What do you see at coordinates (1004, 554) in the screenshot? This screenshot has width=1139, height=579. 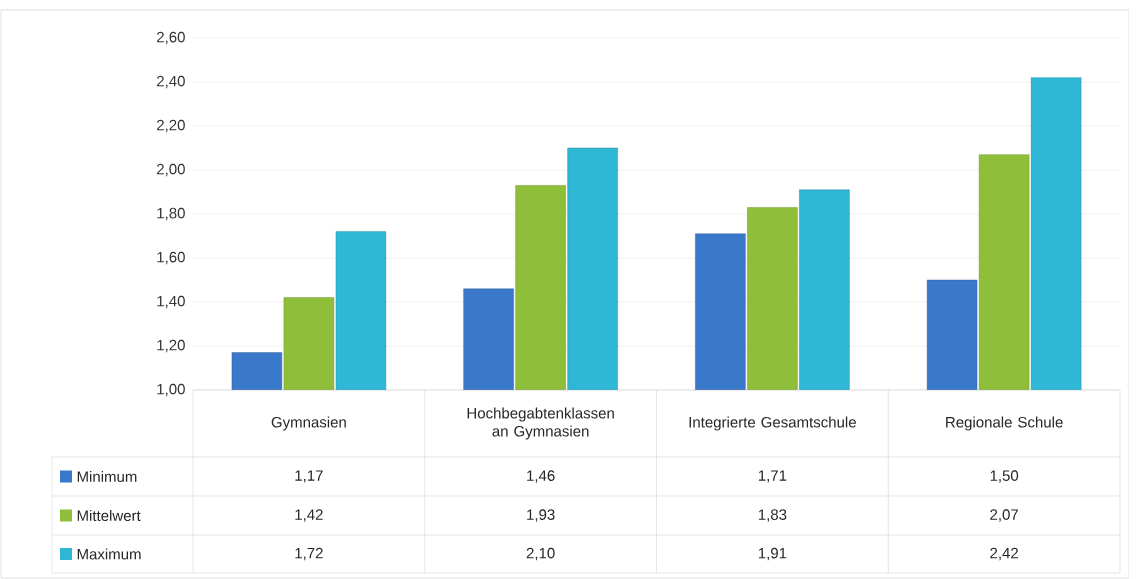 I see `data-label: 2,42` at bounding box center [1004, 554].